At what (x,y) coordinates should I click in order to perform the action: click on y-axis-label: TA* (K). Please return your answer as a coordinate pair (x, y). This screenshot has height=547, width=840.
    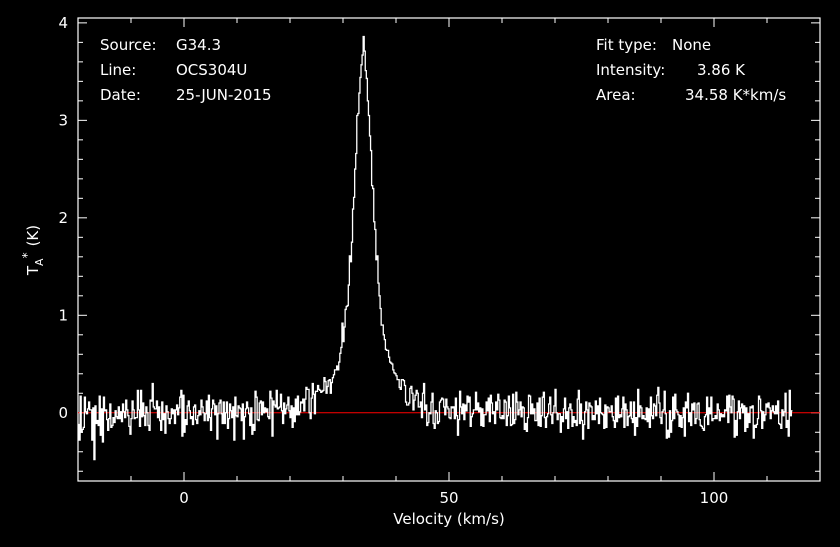
    Looking at the image, I should click on (33, 250).